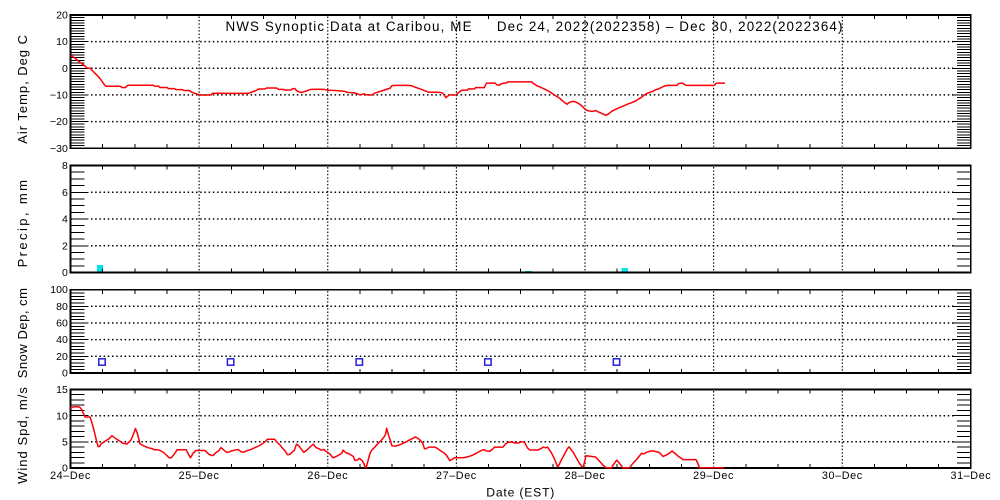 The image size is (1000, 500). I want to click on svg-text: 15, so click(62, 390).